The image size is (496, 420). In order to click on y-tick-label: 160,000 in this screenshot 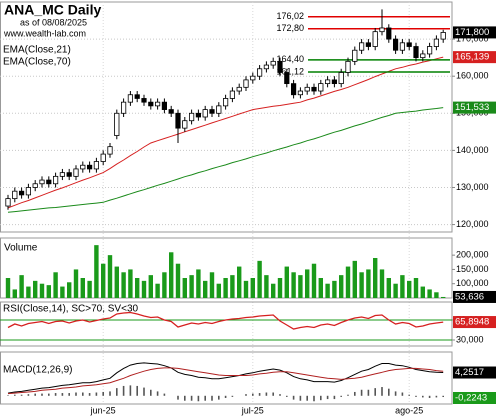, I will do `click(472, 76)`.